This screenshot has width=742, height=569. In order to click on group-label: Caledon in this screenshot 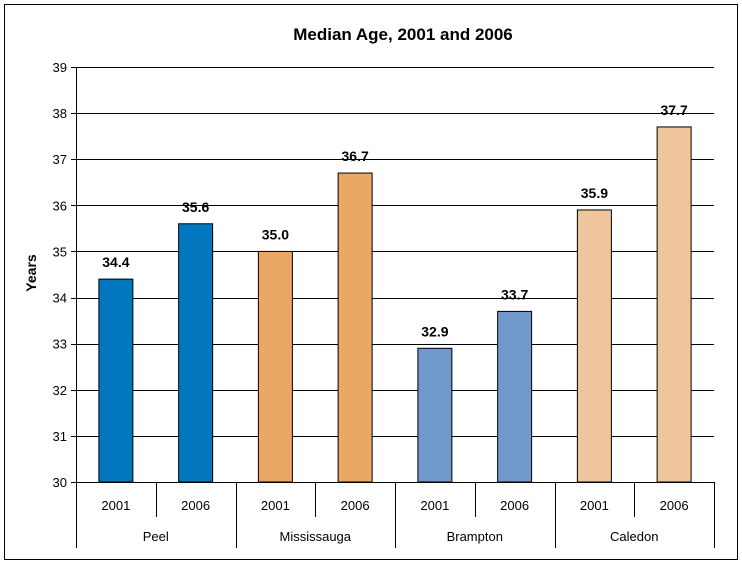, I will do `click(634, 536)`.